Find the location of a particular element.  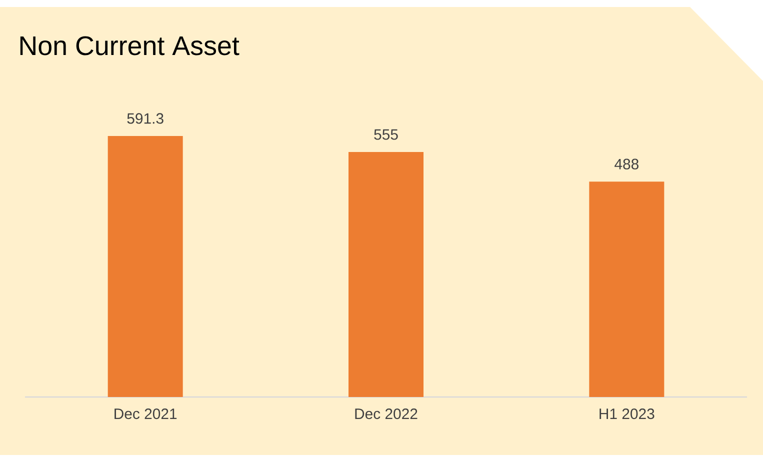

x-tick-label: Dec 2021 is located at coordinates (145, 414).